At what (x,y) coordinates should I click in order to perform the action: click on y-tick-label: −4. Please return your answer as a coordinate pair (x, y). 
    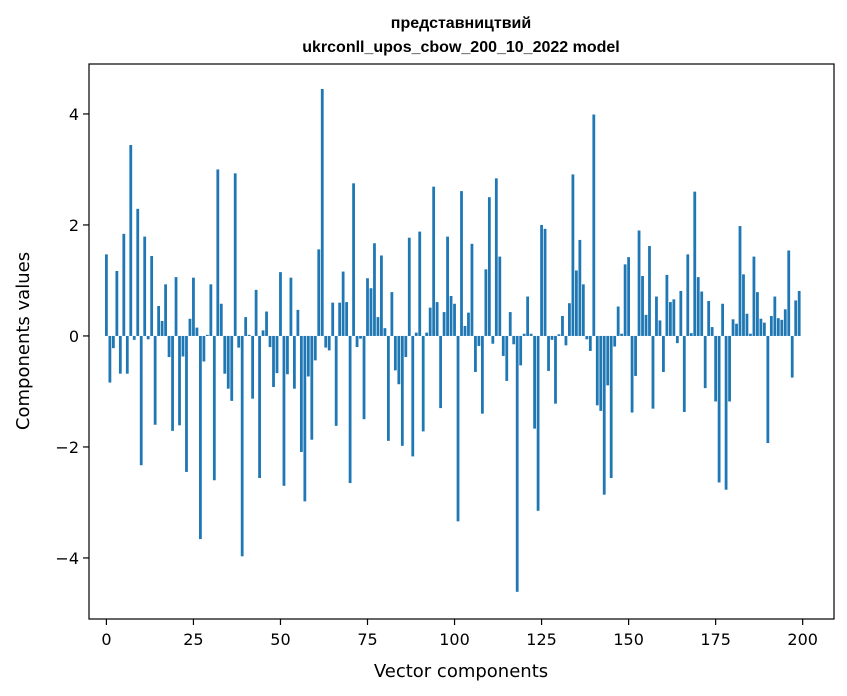
    Looking at the image, I should click on (67, 558).